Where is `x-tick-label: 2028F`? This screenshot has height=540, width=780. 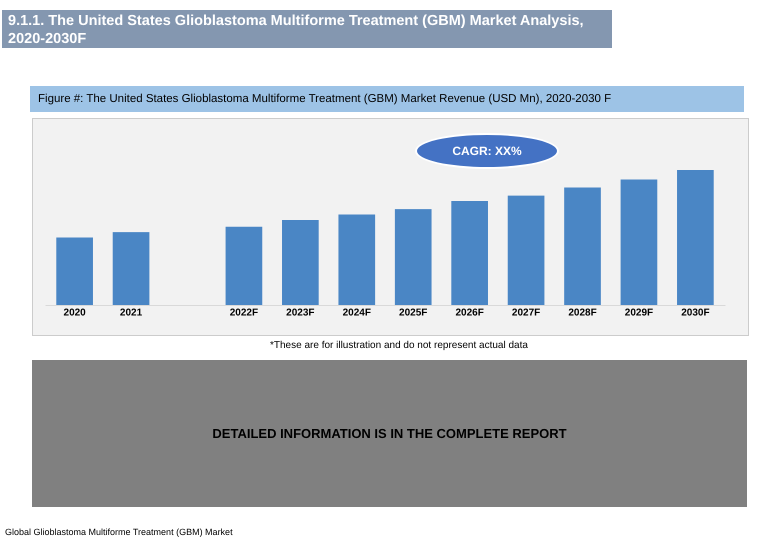 x-tick-label: 2028F is located at coordinates (582, 313).